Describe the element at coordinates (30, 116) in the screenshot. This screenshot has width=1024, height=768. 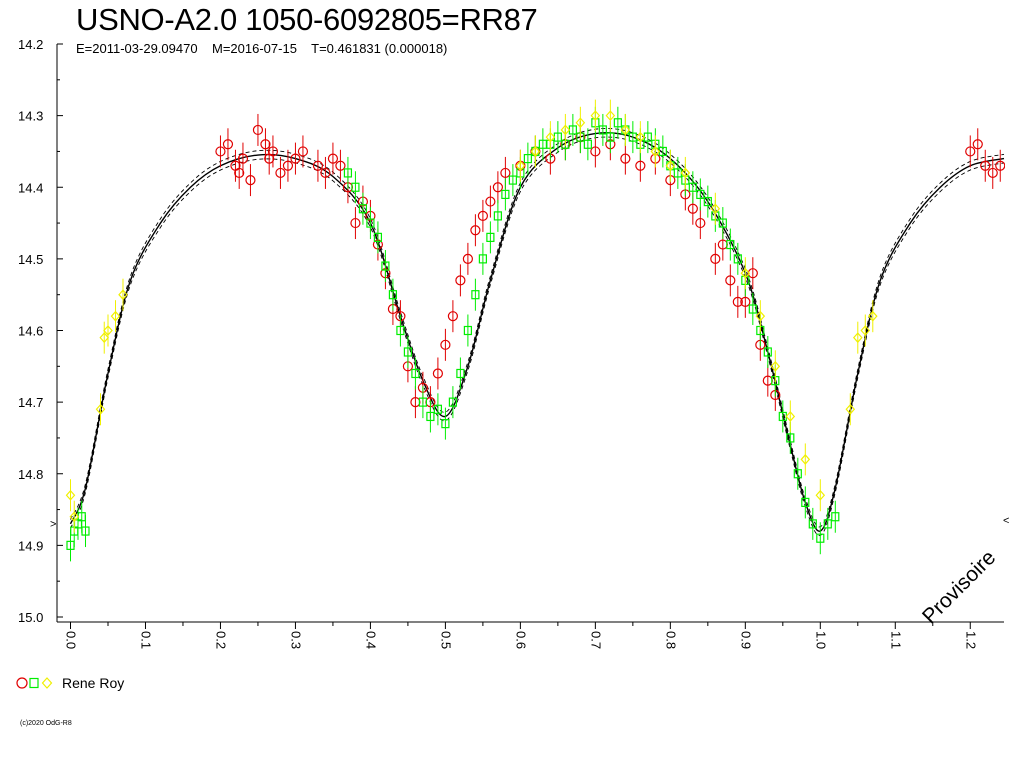
I see `y-tick-label: 14.3` at that location.